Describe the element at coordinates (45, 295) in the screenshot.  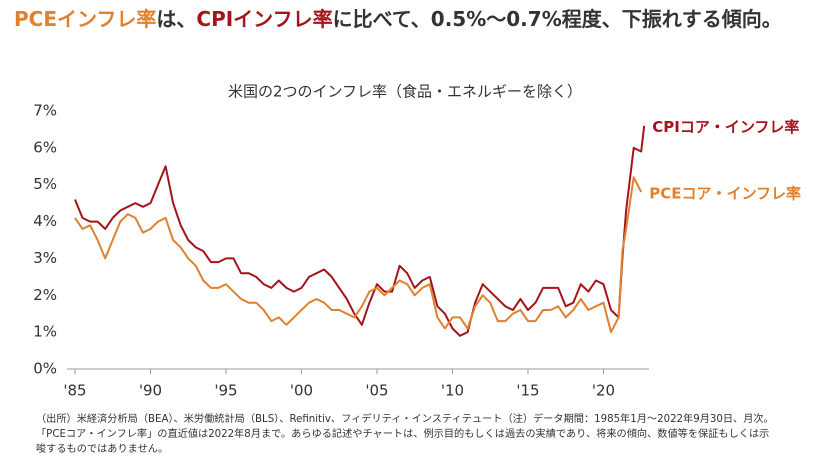
I see `y-tick-label: 2%` at that location.